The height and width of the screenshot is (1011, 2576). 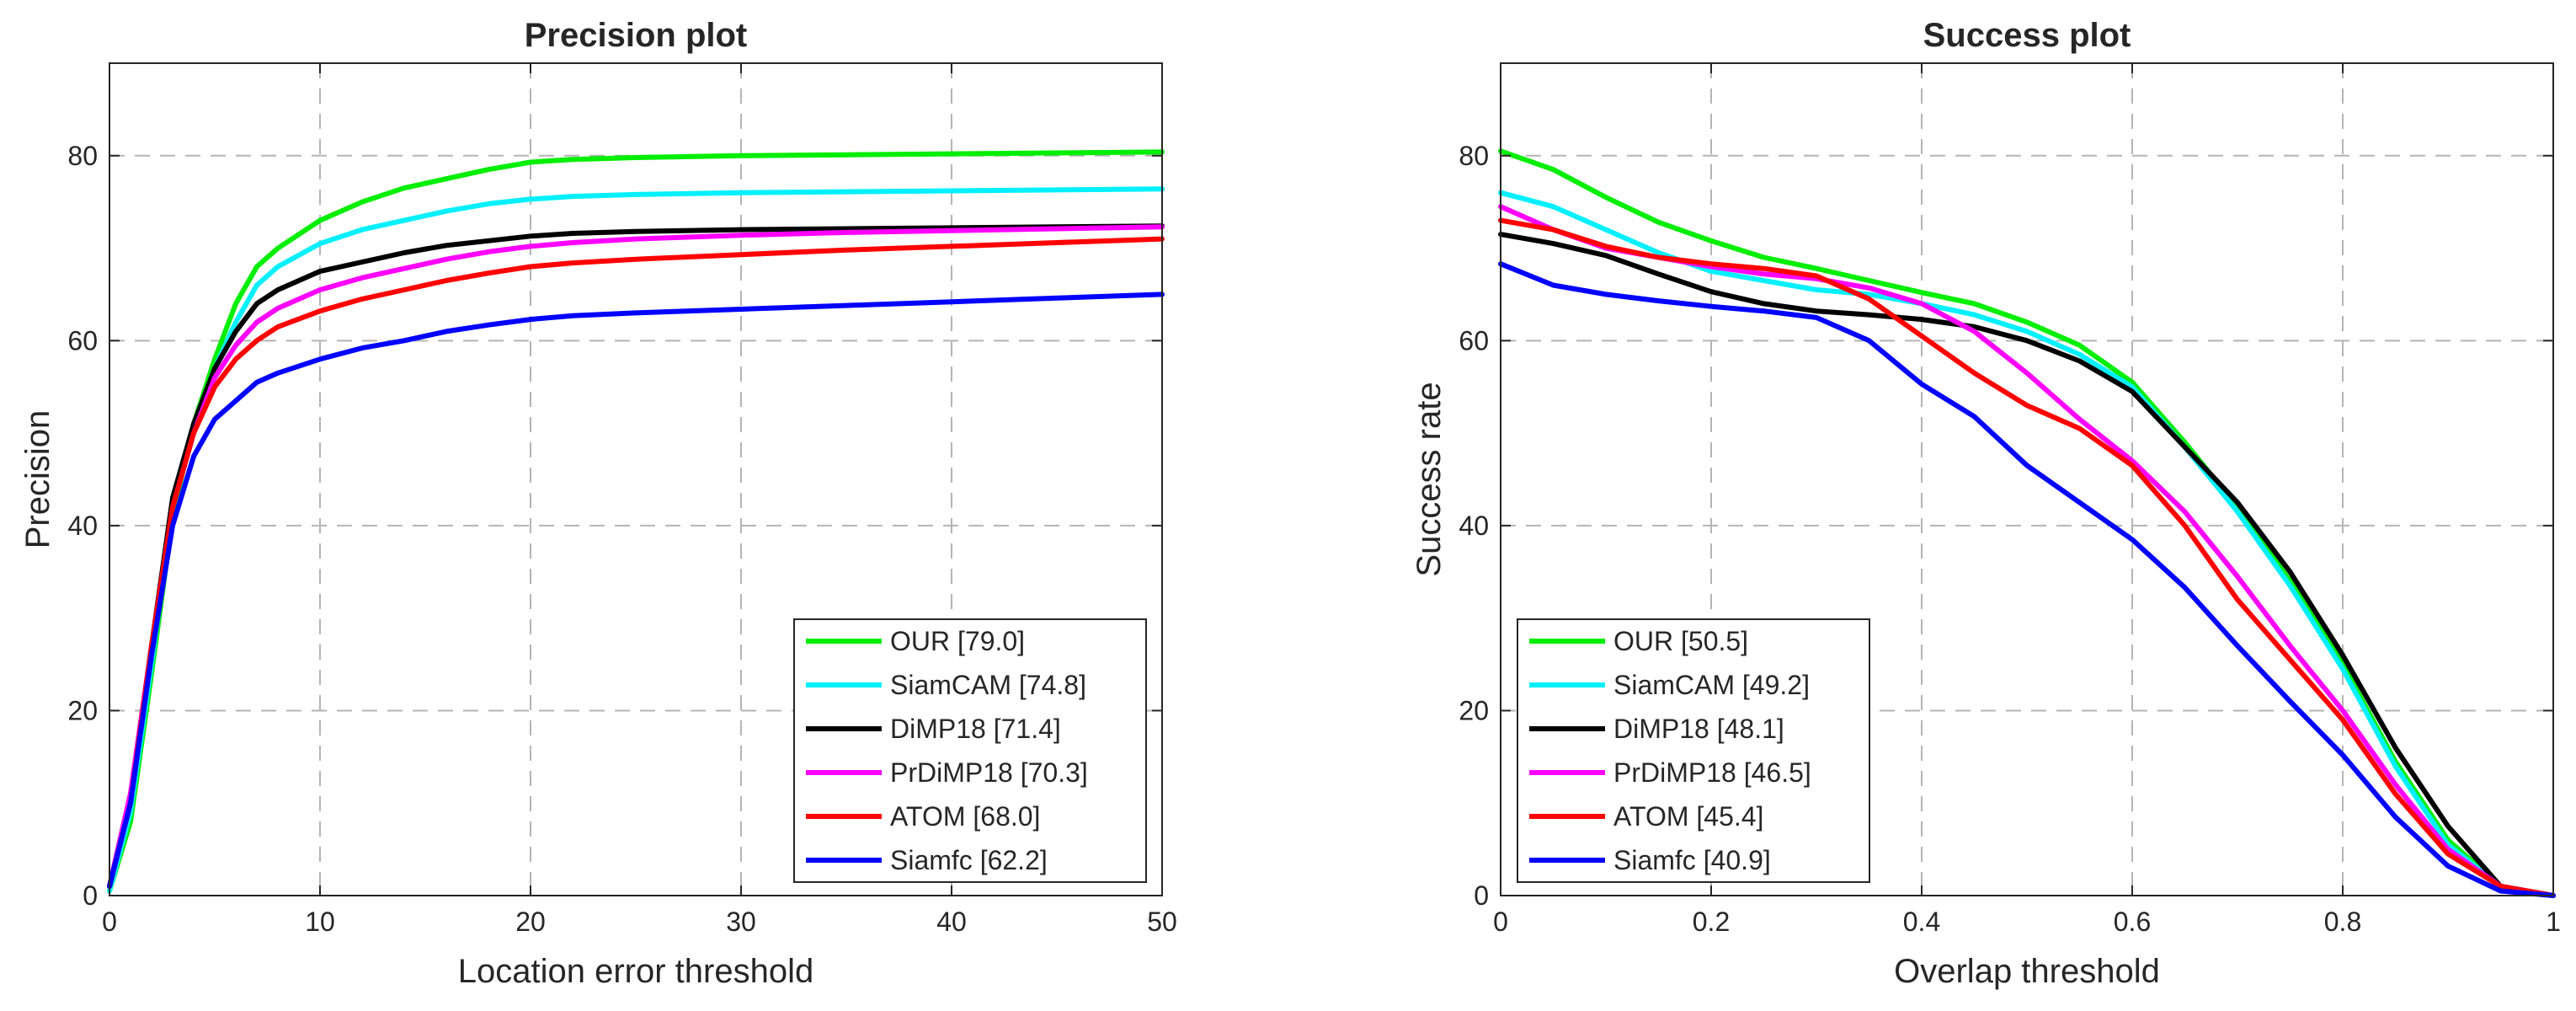 What do you see at coordinates (90, 895) in the screenshot?
I see `precision-y-tick-label: 0` at bounding box center [90, 895].